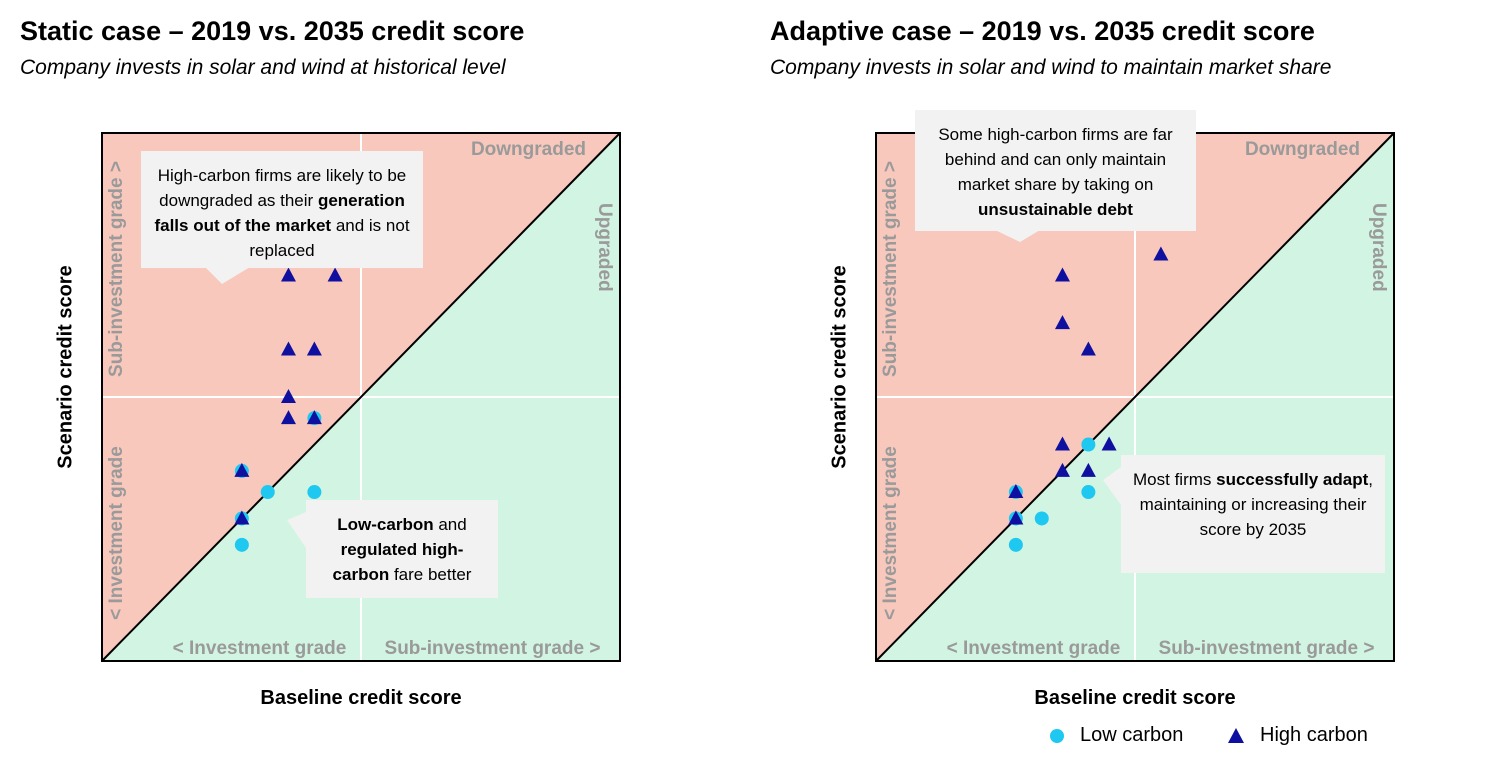  What do you see at coordinates (890, 533) in the screenshot?
I see `right-y-group-investment: < Investment grade` at bounding box center [890, 533].